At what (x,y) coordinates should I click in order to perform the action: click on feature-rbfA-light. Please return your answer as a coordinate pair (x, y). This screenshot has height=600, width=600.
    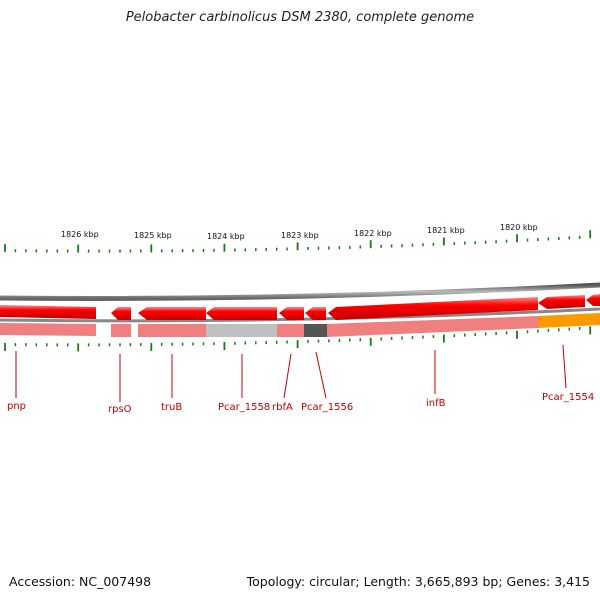
    Looking at the image, I should click on (290, 330).